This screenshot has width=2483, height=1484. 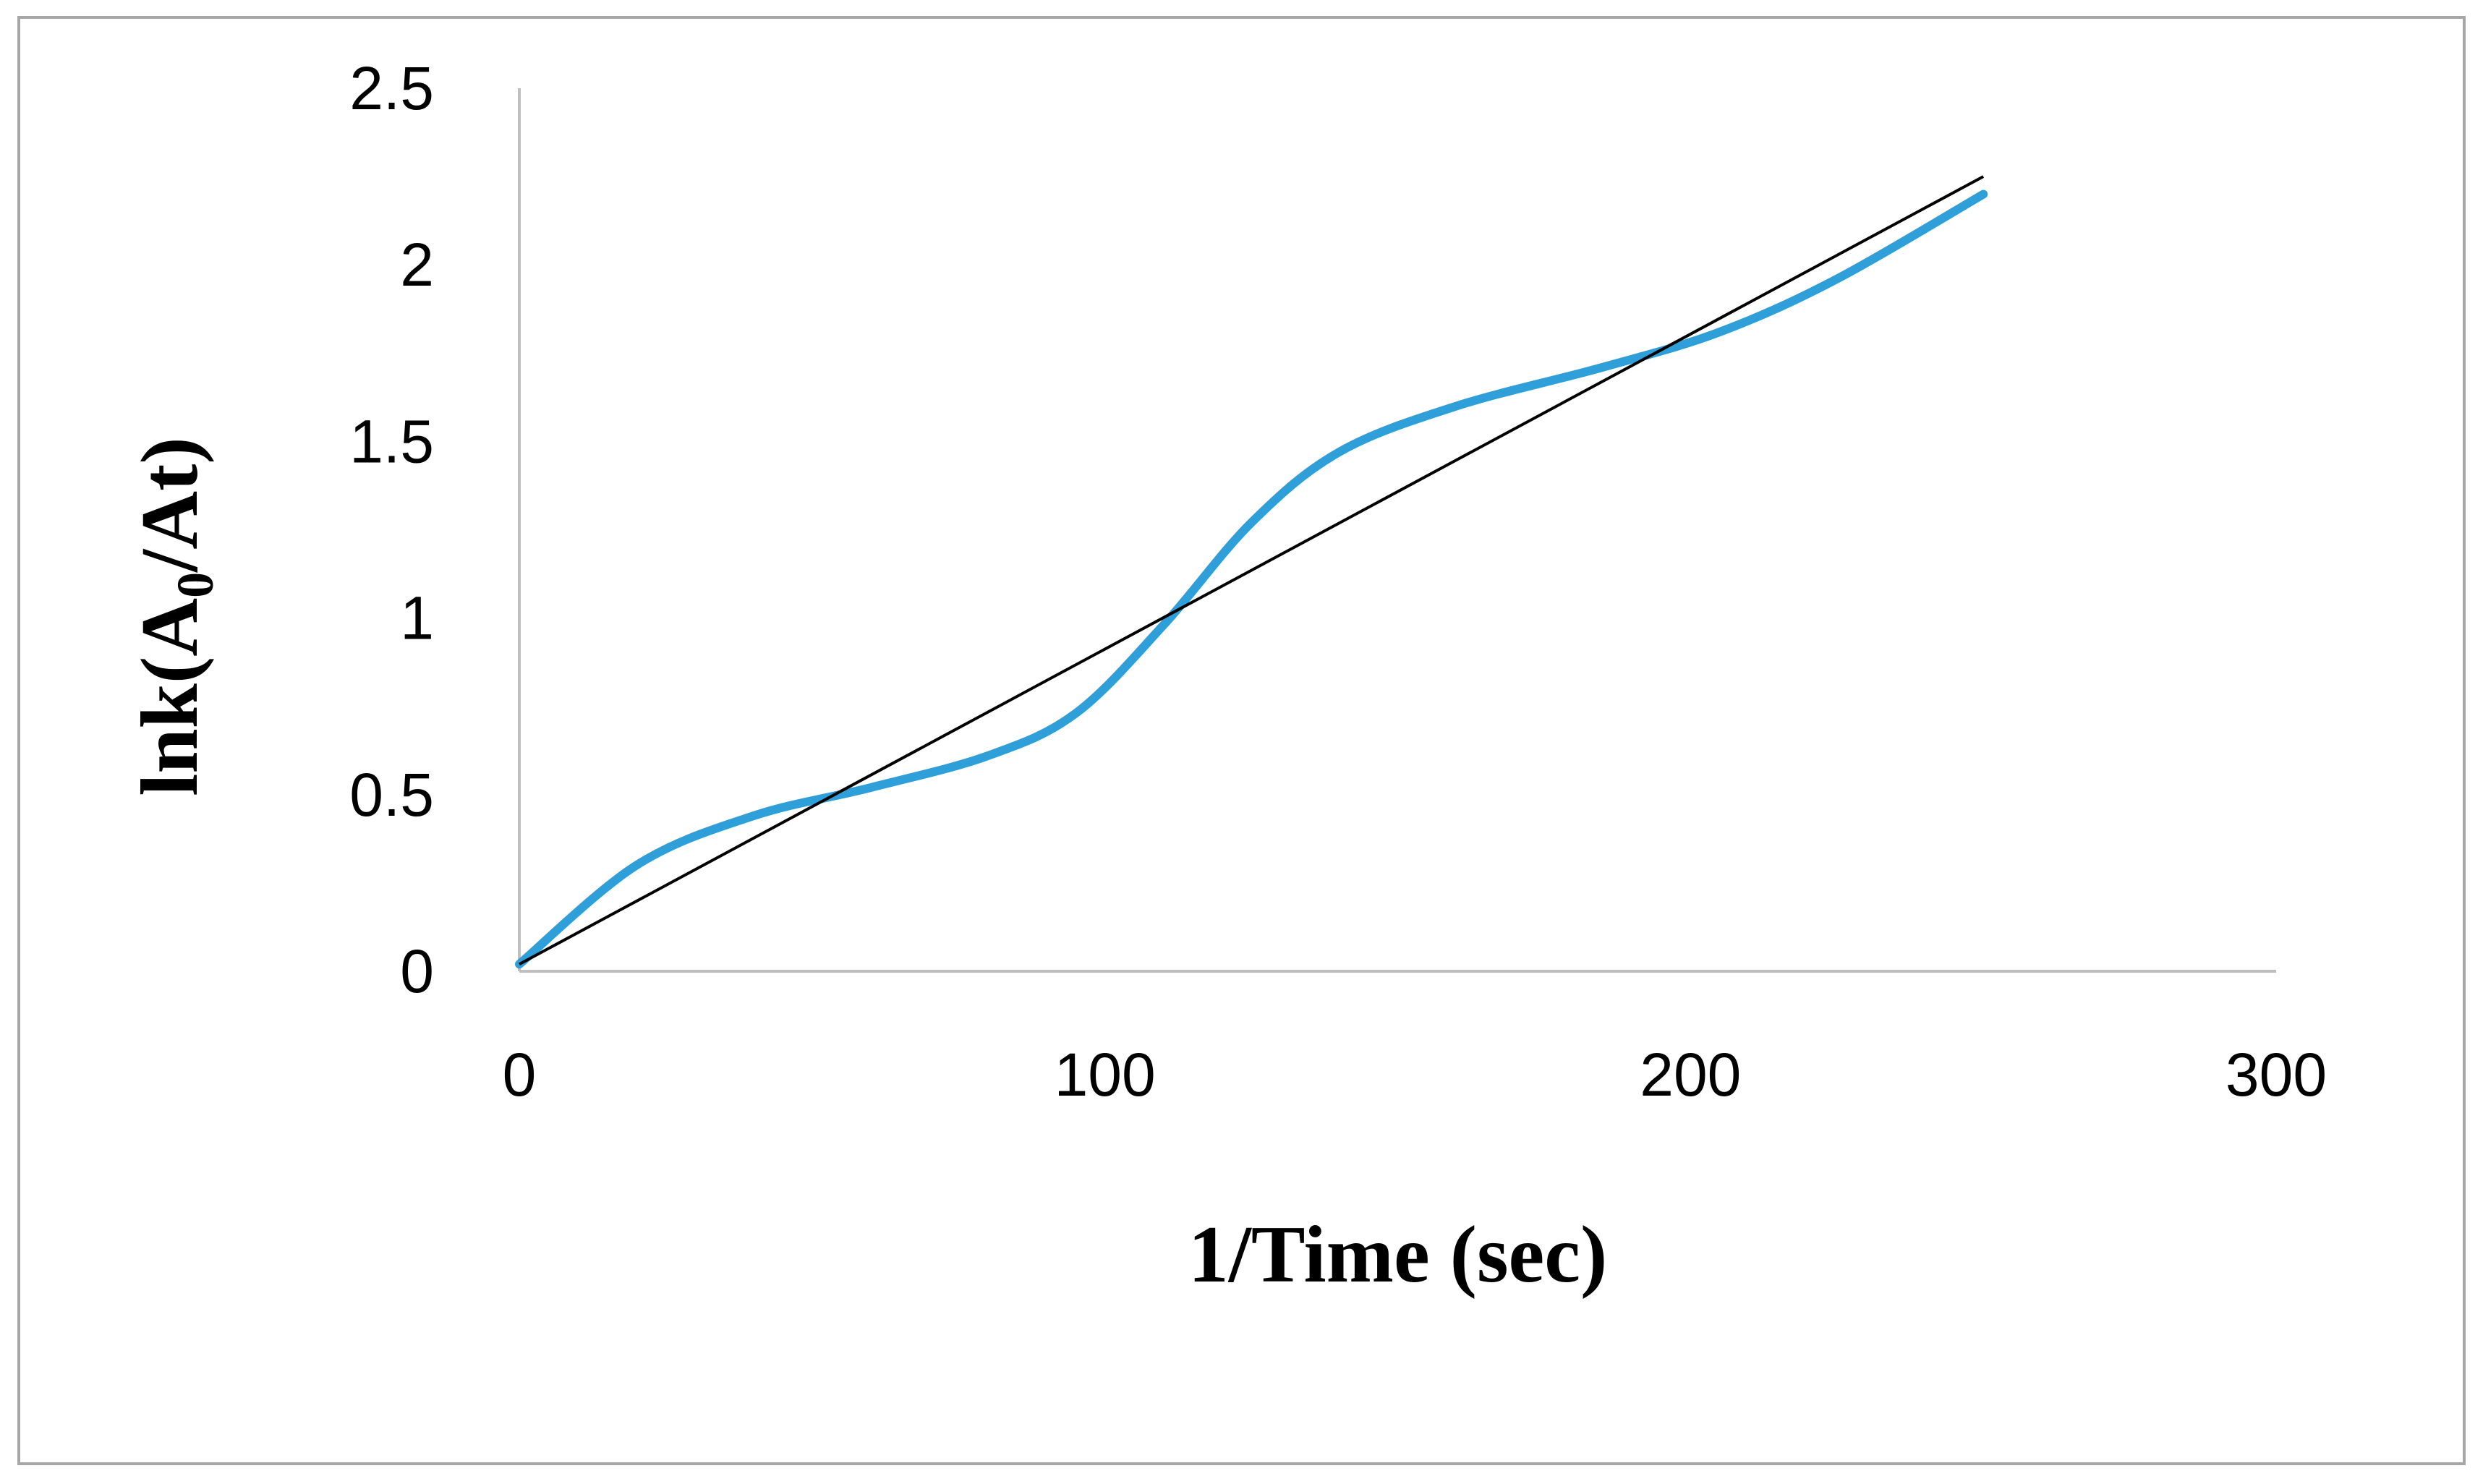 What do you see at coordinates (391, 795) in the screenshot?
I see `y-tick-label: 0.5` at bounding box center [391, 795].